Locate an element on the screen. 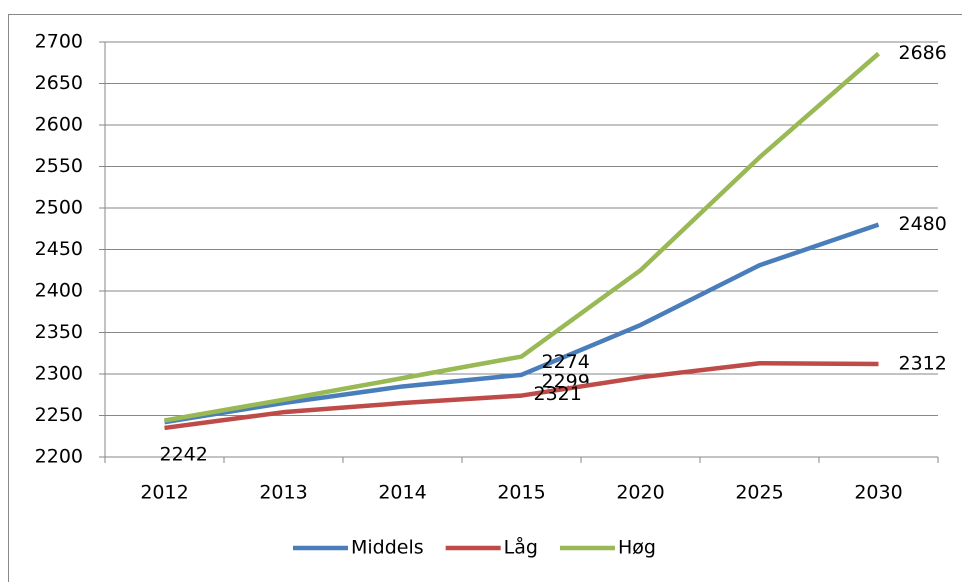 Image resolution: width=962 pixels, height=582 pixels. data-label: 2312 is located at coordinates (923, 364).